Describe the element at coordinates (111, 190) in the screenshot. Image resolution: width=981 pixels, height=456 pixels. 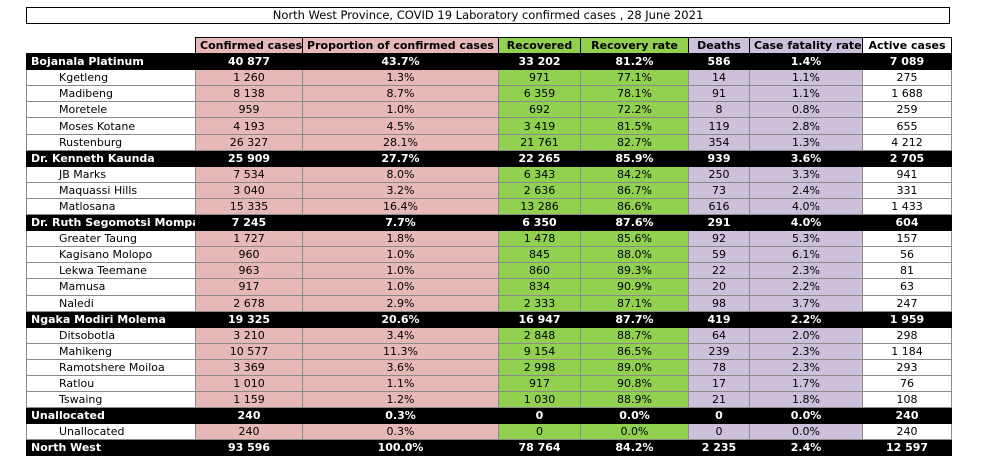
I see `municipality-name: Maquassi Hills` at that location.